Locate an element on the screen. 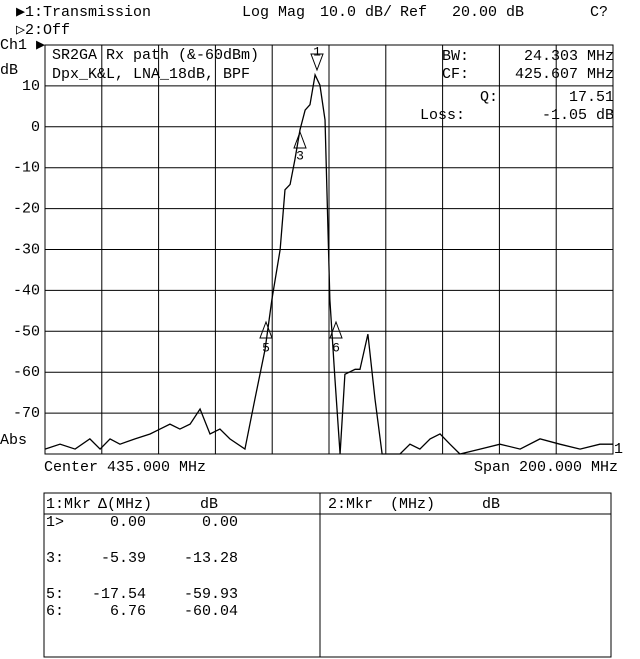  table-cell: 6.76 is located at coordinates (128, 611).